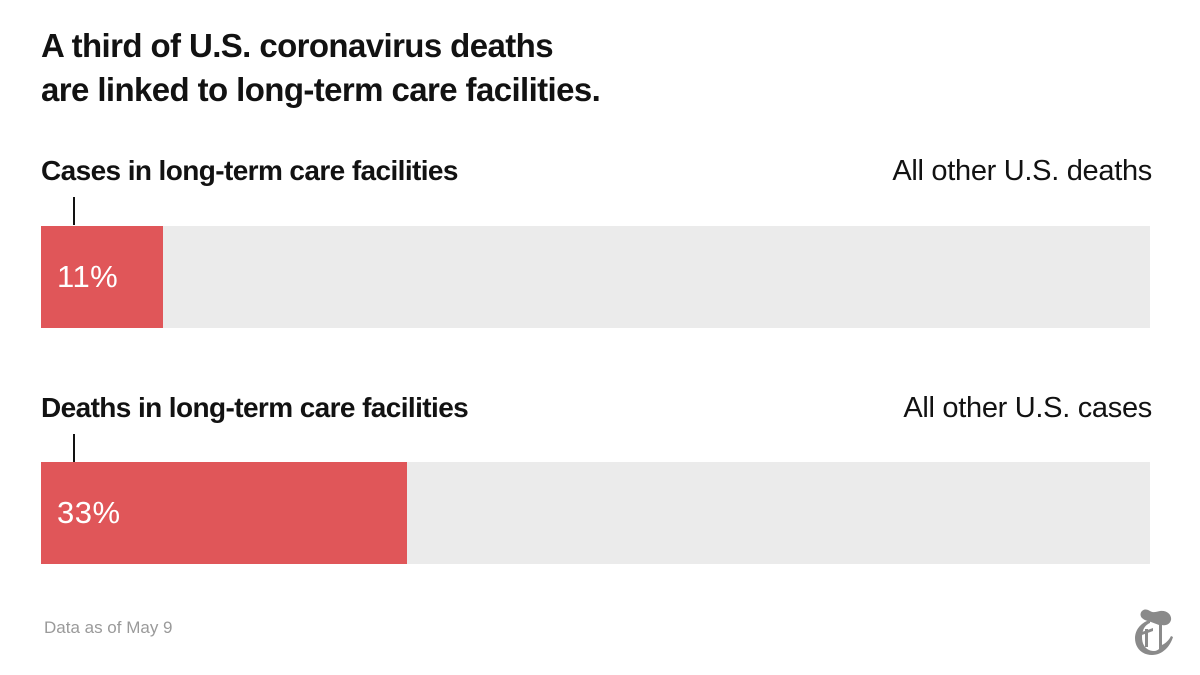 This screenshot has height=675, width=1200. I want to click on bar-value-label-deaths: 33%, so click(89, 512).